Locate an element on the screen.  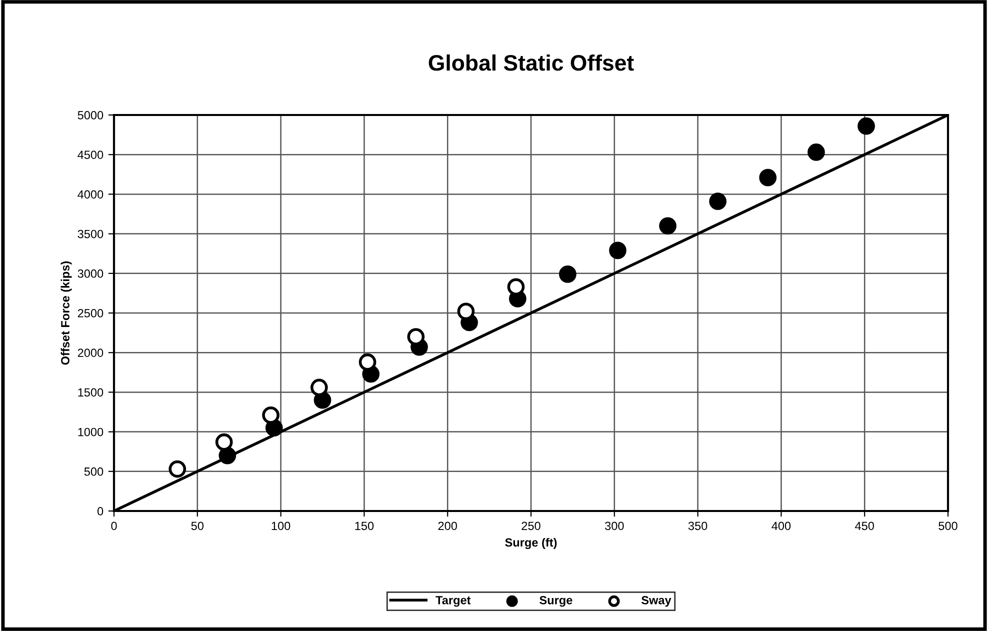
y-tick-label: 2000 is located at coordinates (91, 352).